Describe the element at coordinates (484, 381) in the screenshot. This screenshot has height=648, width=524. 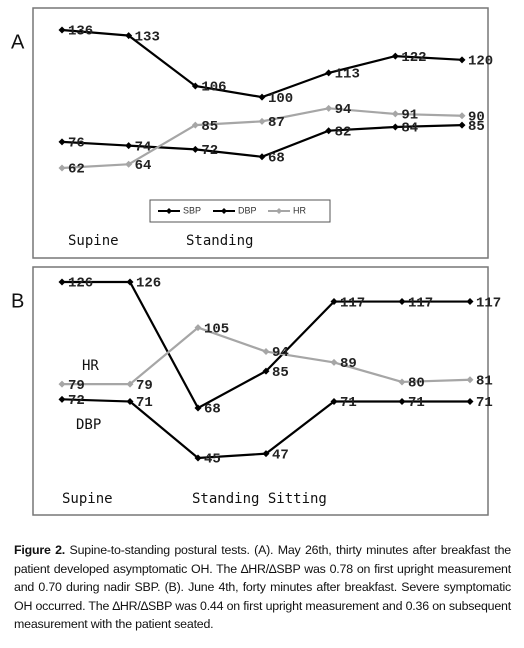
I see `data-label: 81` at that location.